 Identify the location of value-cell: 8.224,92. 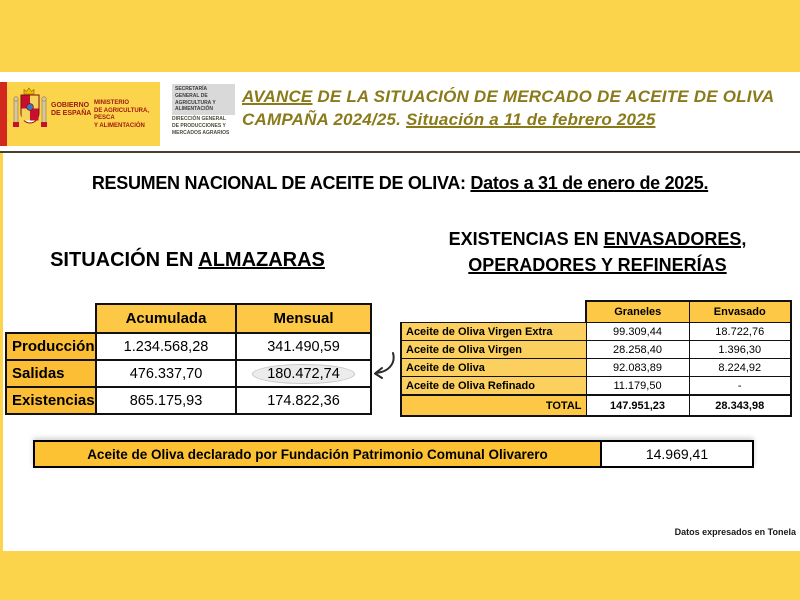
(740, 367).